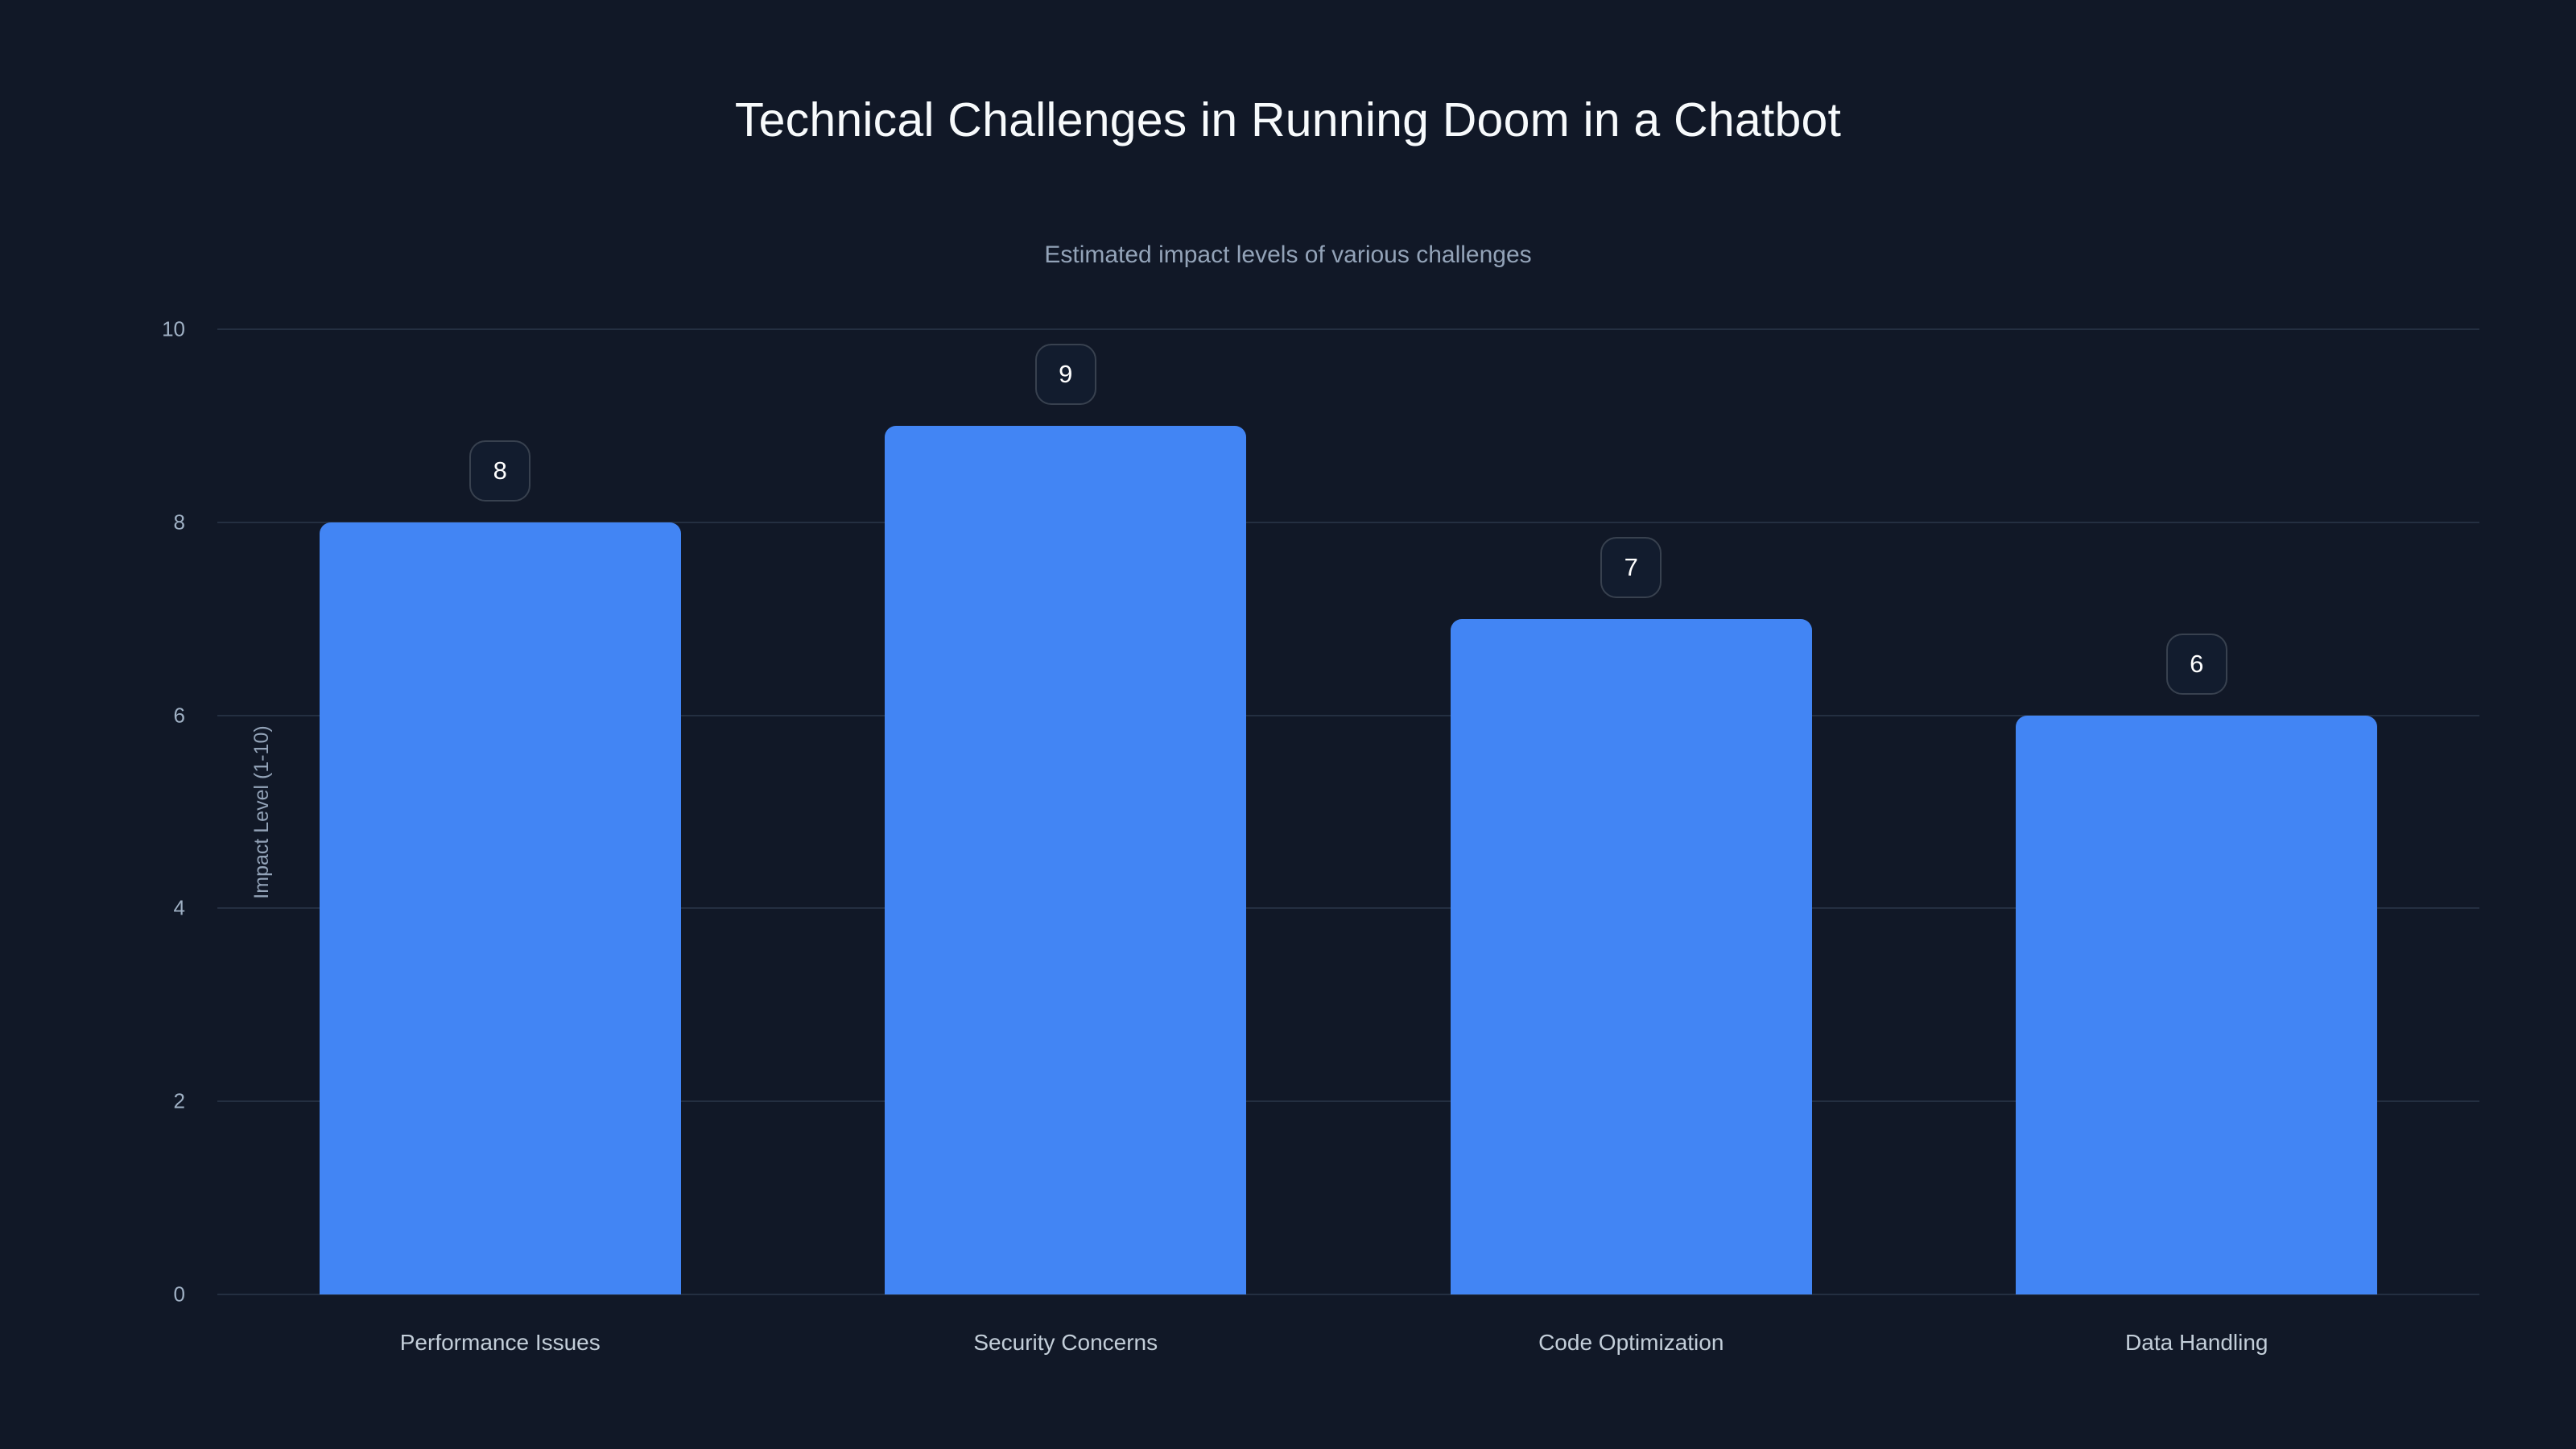  What do you see at coordinates (179, 1100) in the screenshot?
I see `y-tick-label-2: 2` at bounding box center [179, 1100].